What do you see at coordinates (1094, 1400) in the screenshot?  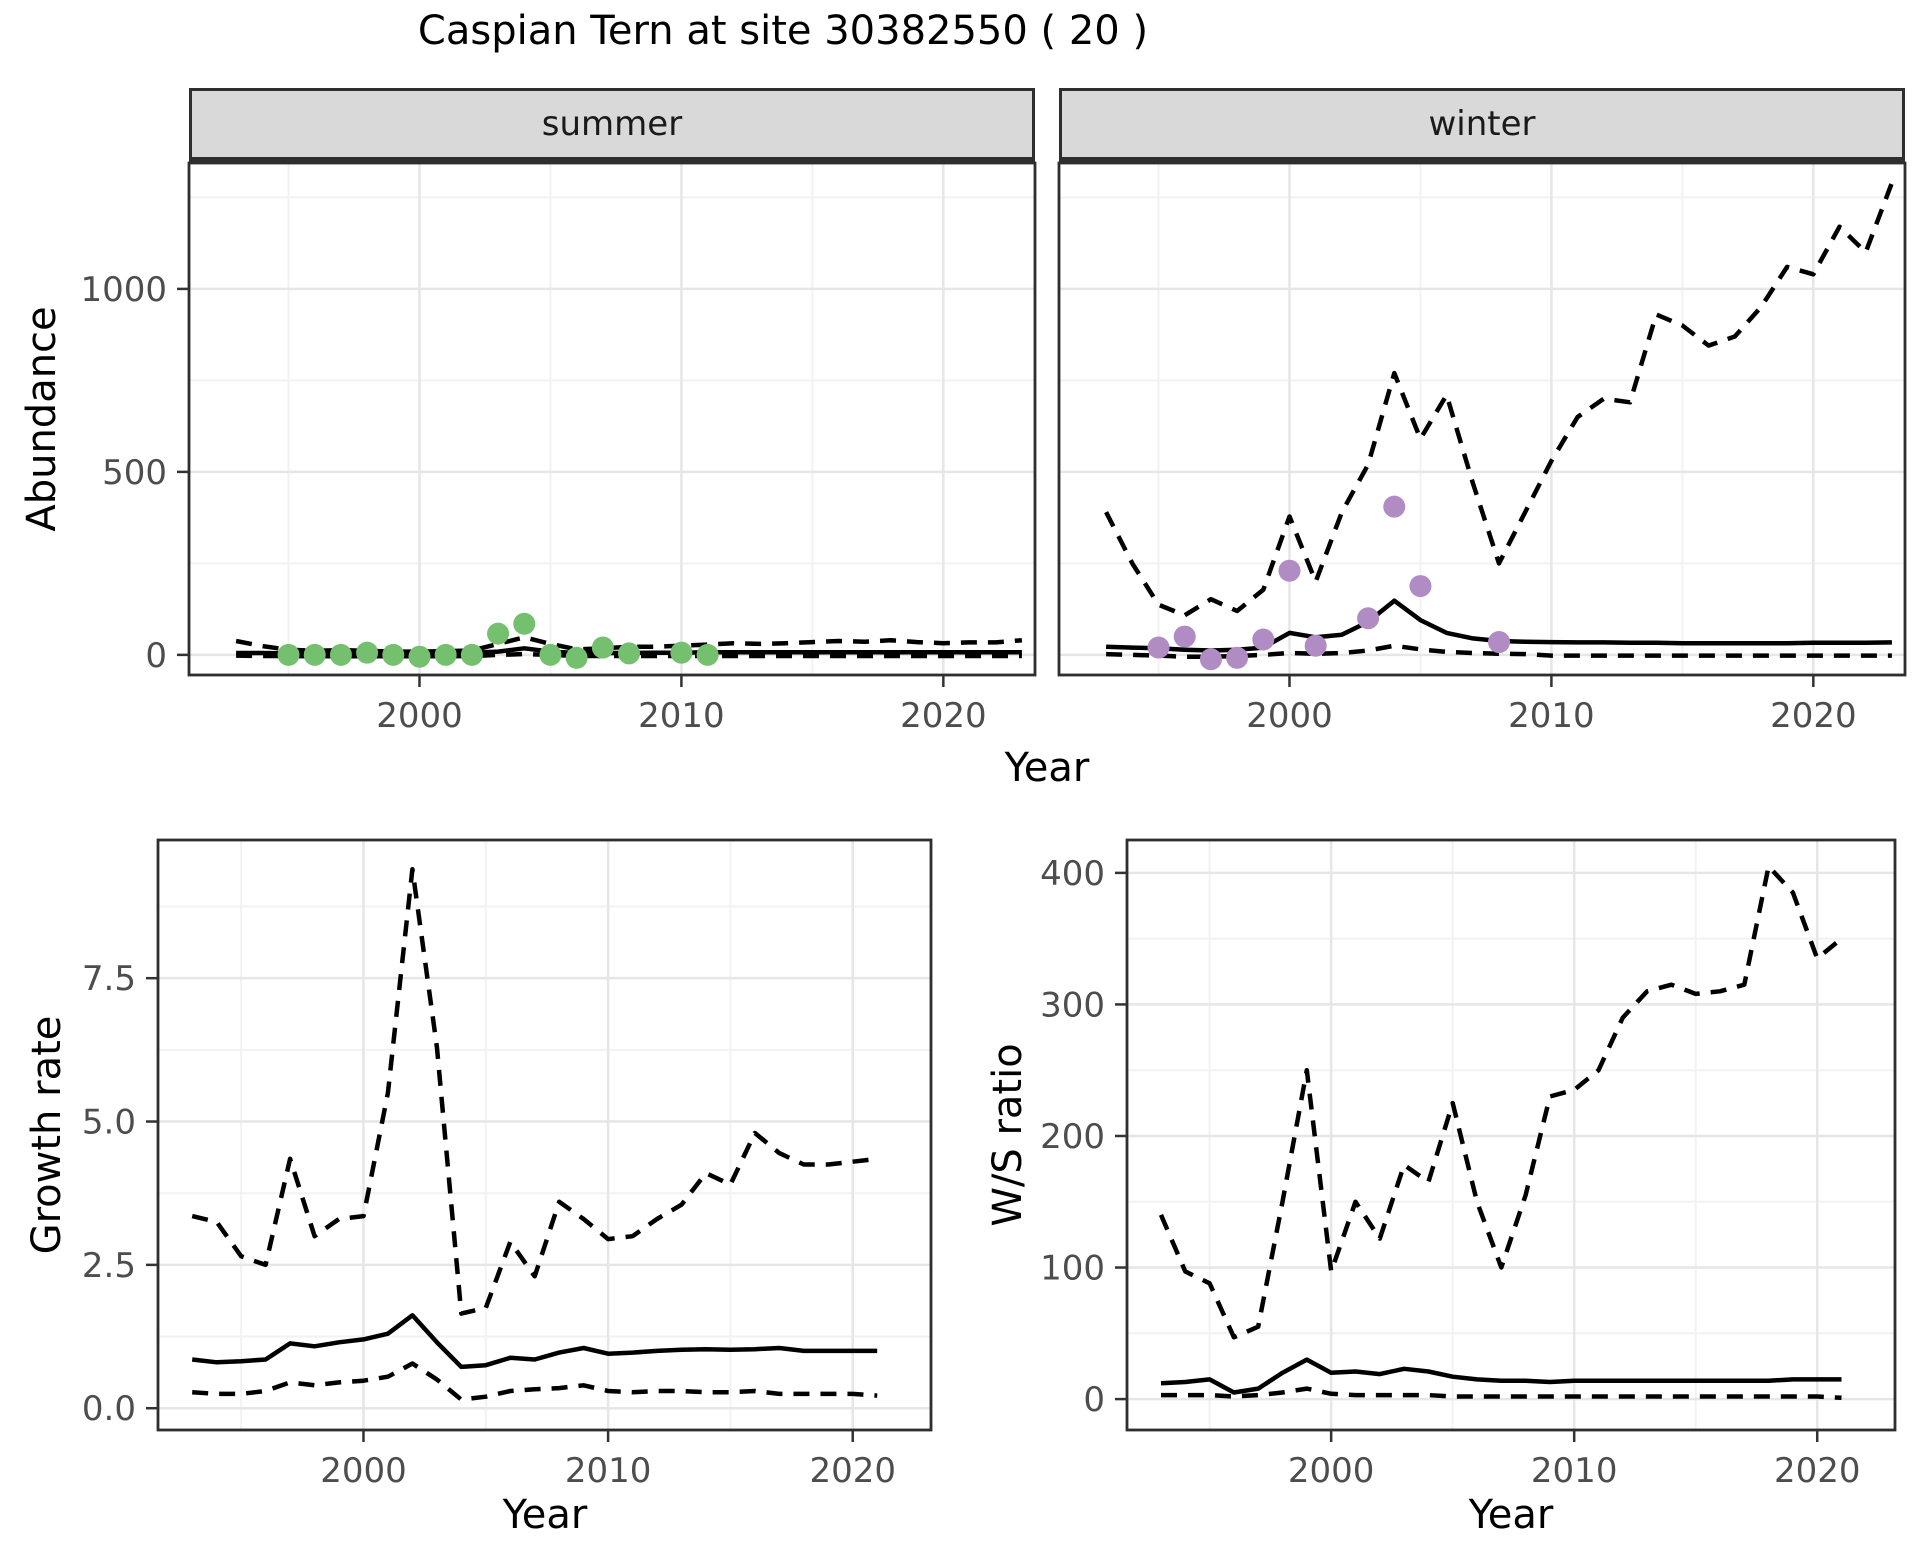 I see `ws-ratio-y-tick-label: 0` at bounding box center [1094, 1400].